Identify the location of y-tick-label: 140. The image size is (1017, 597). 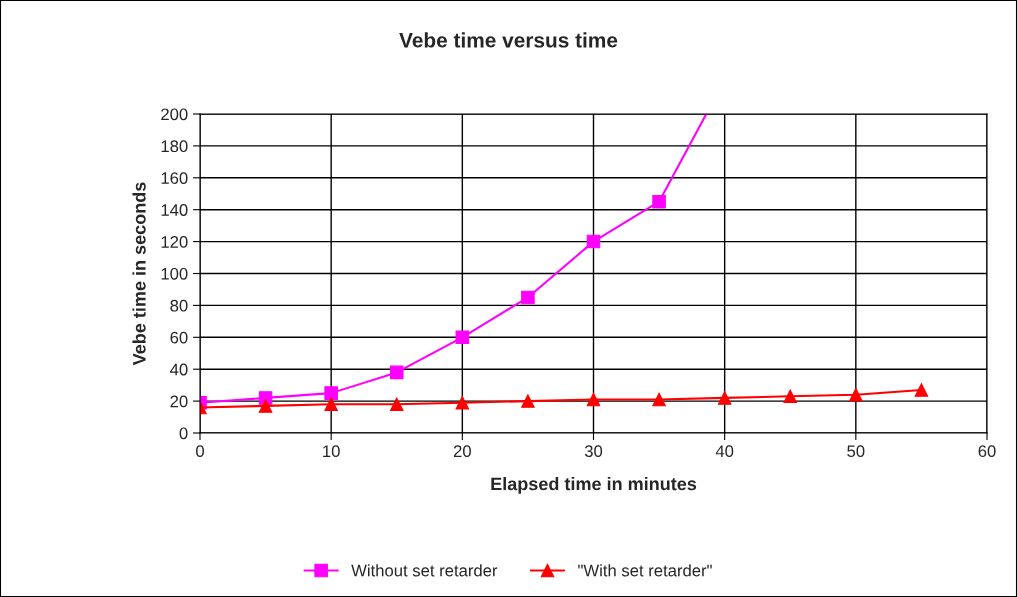
(174, 210).